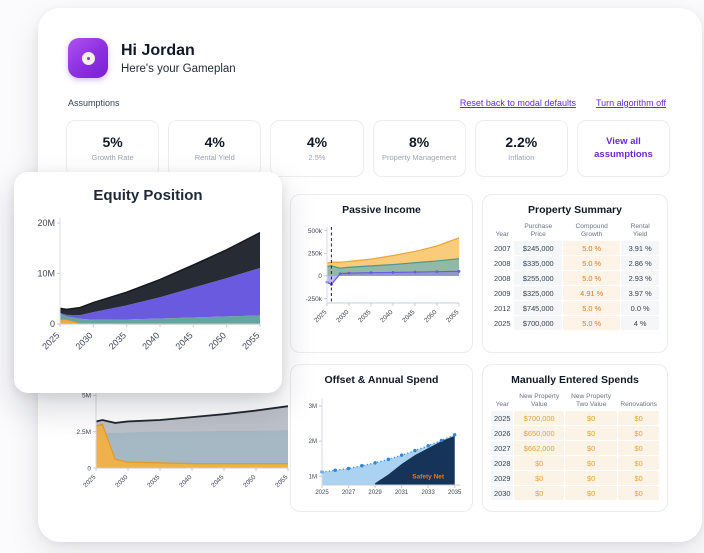 The height and width of the screenshot is (553, 704). I want to click on assumption-card-growth-rate: 5% Growth Rate, so click(113, 148).